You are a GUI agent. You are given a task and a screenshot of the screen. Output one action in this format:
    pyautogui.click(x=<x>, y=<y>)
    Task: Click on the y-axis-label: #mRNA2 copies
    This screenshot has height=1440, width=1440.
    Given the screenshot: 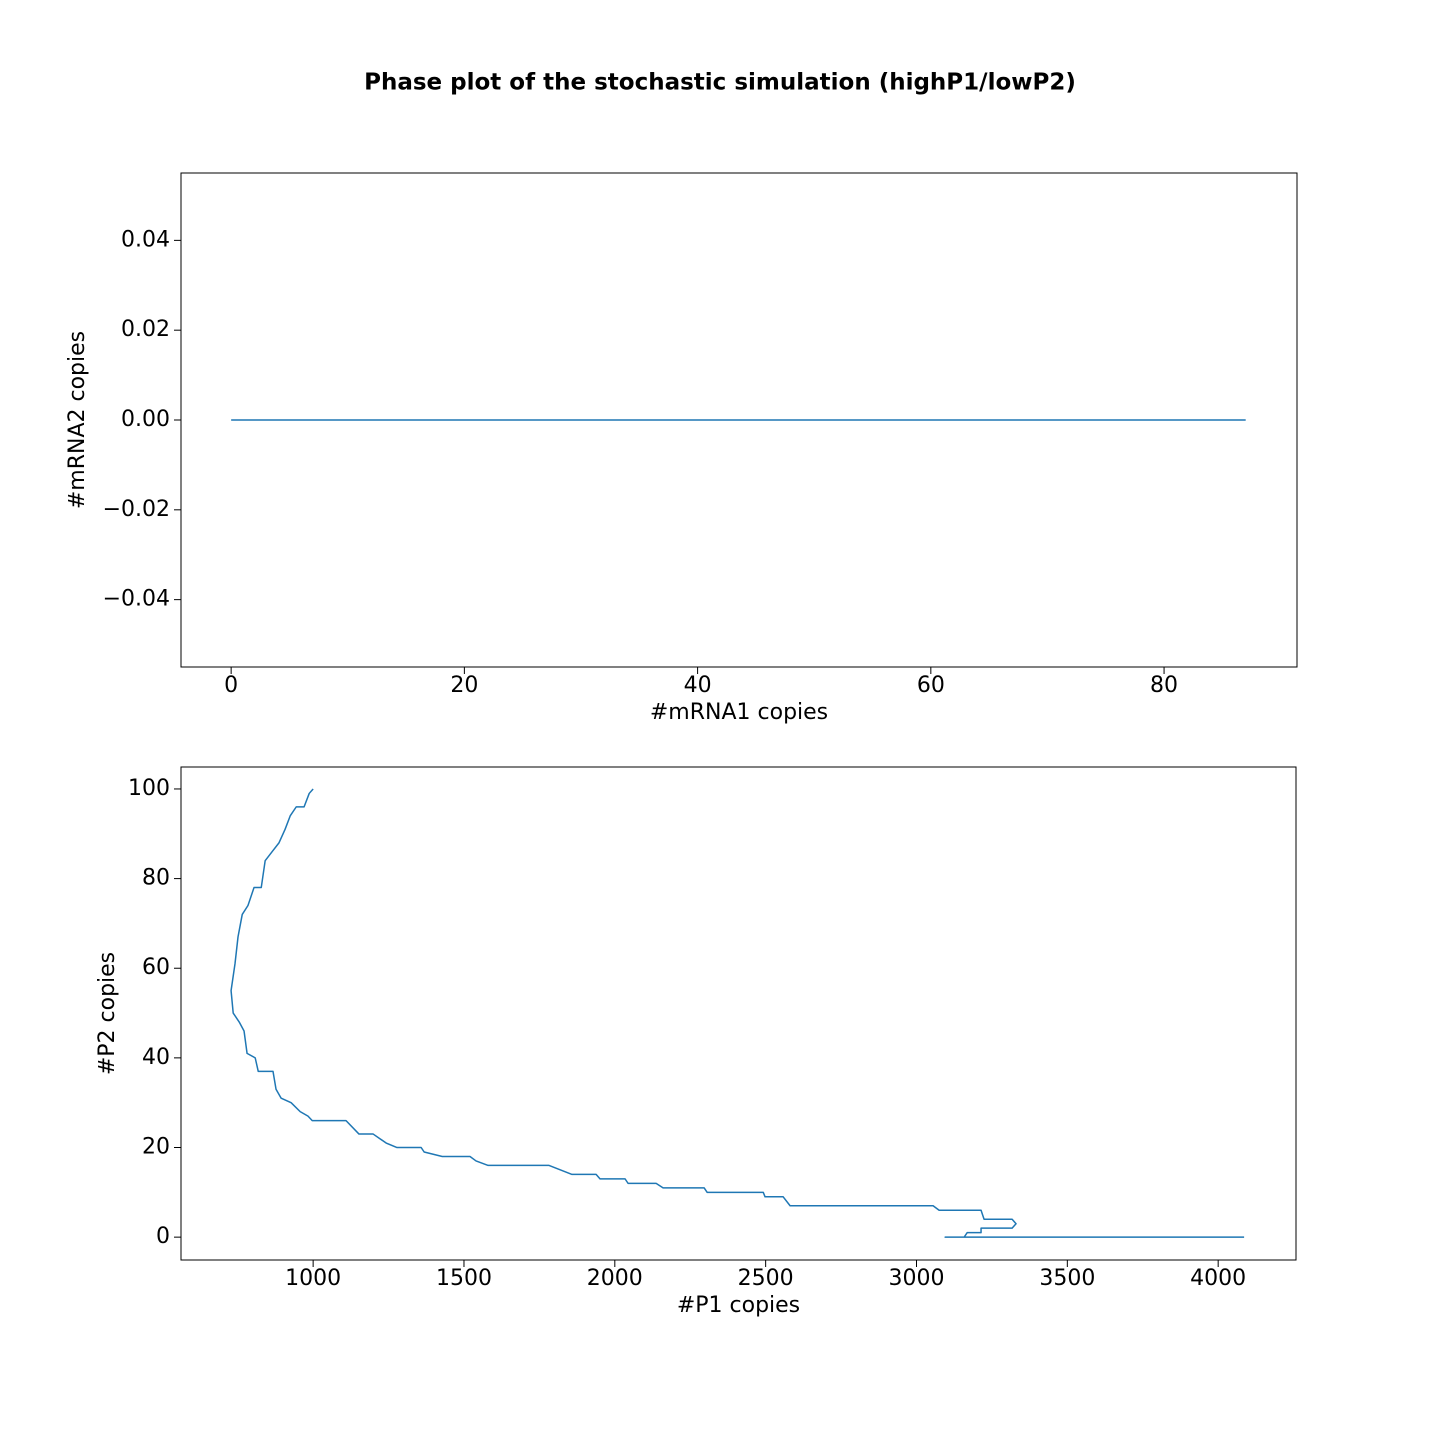 What is the action you would take?
    pyautogui.click(x=77, y=420)
    